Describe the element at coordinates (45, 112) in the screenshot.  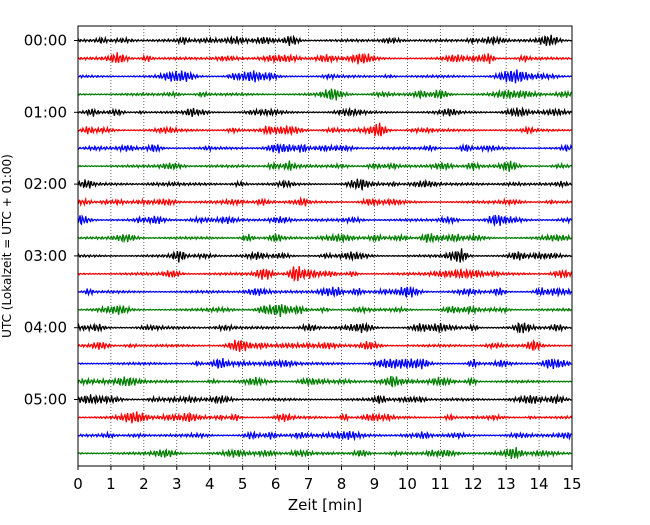
I see `y-tick-label: 01:00` at that location.